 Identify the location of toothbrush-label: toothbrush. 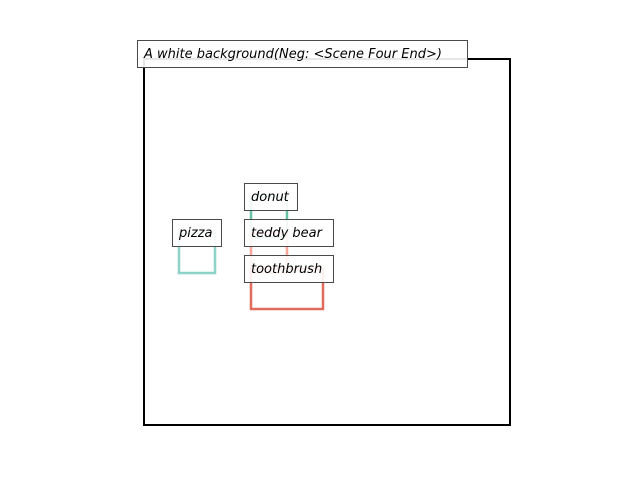
(289, 269).